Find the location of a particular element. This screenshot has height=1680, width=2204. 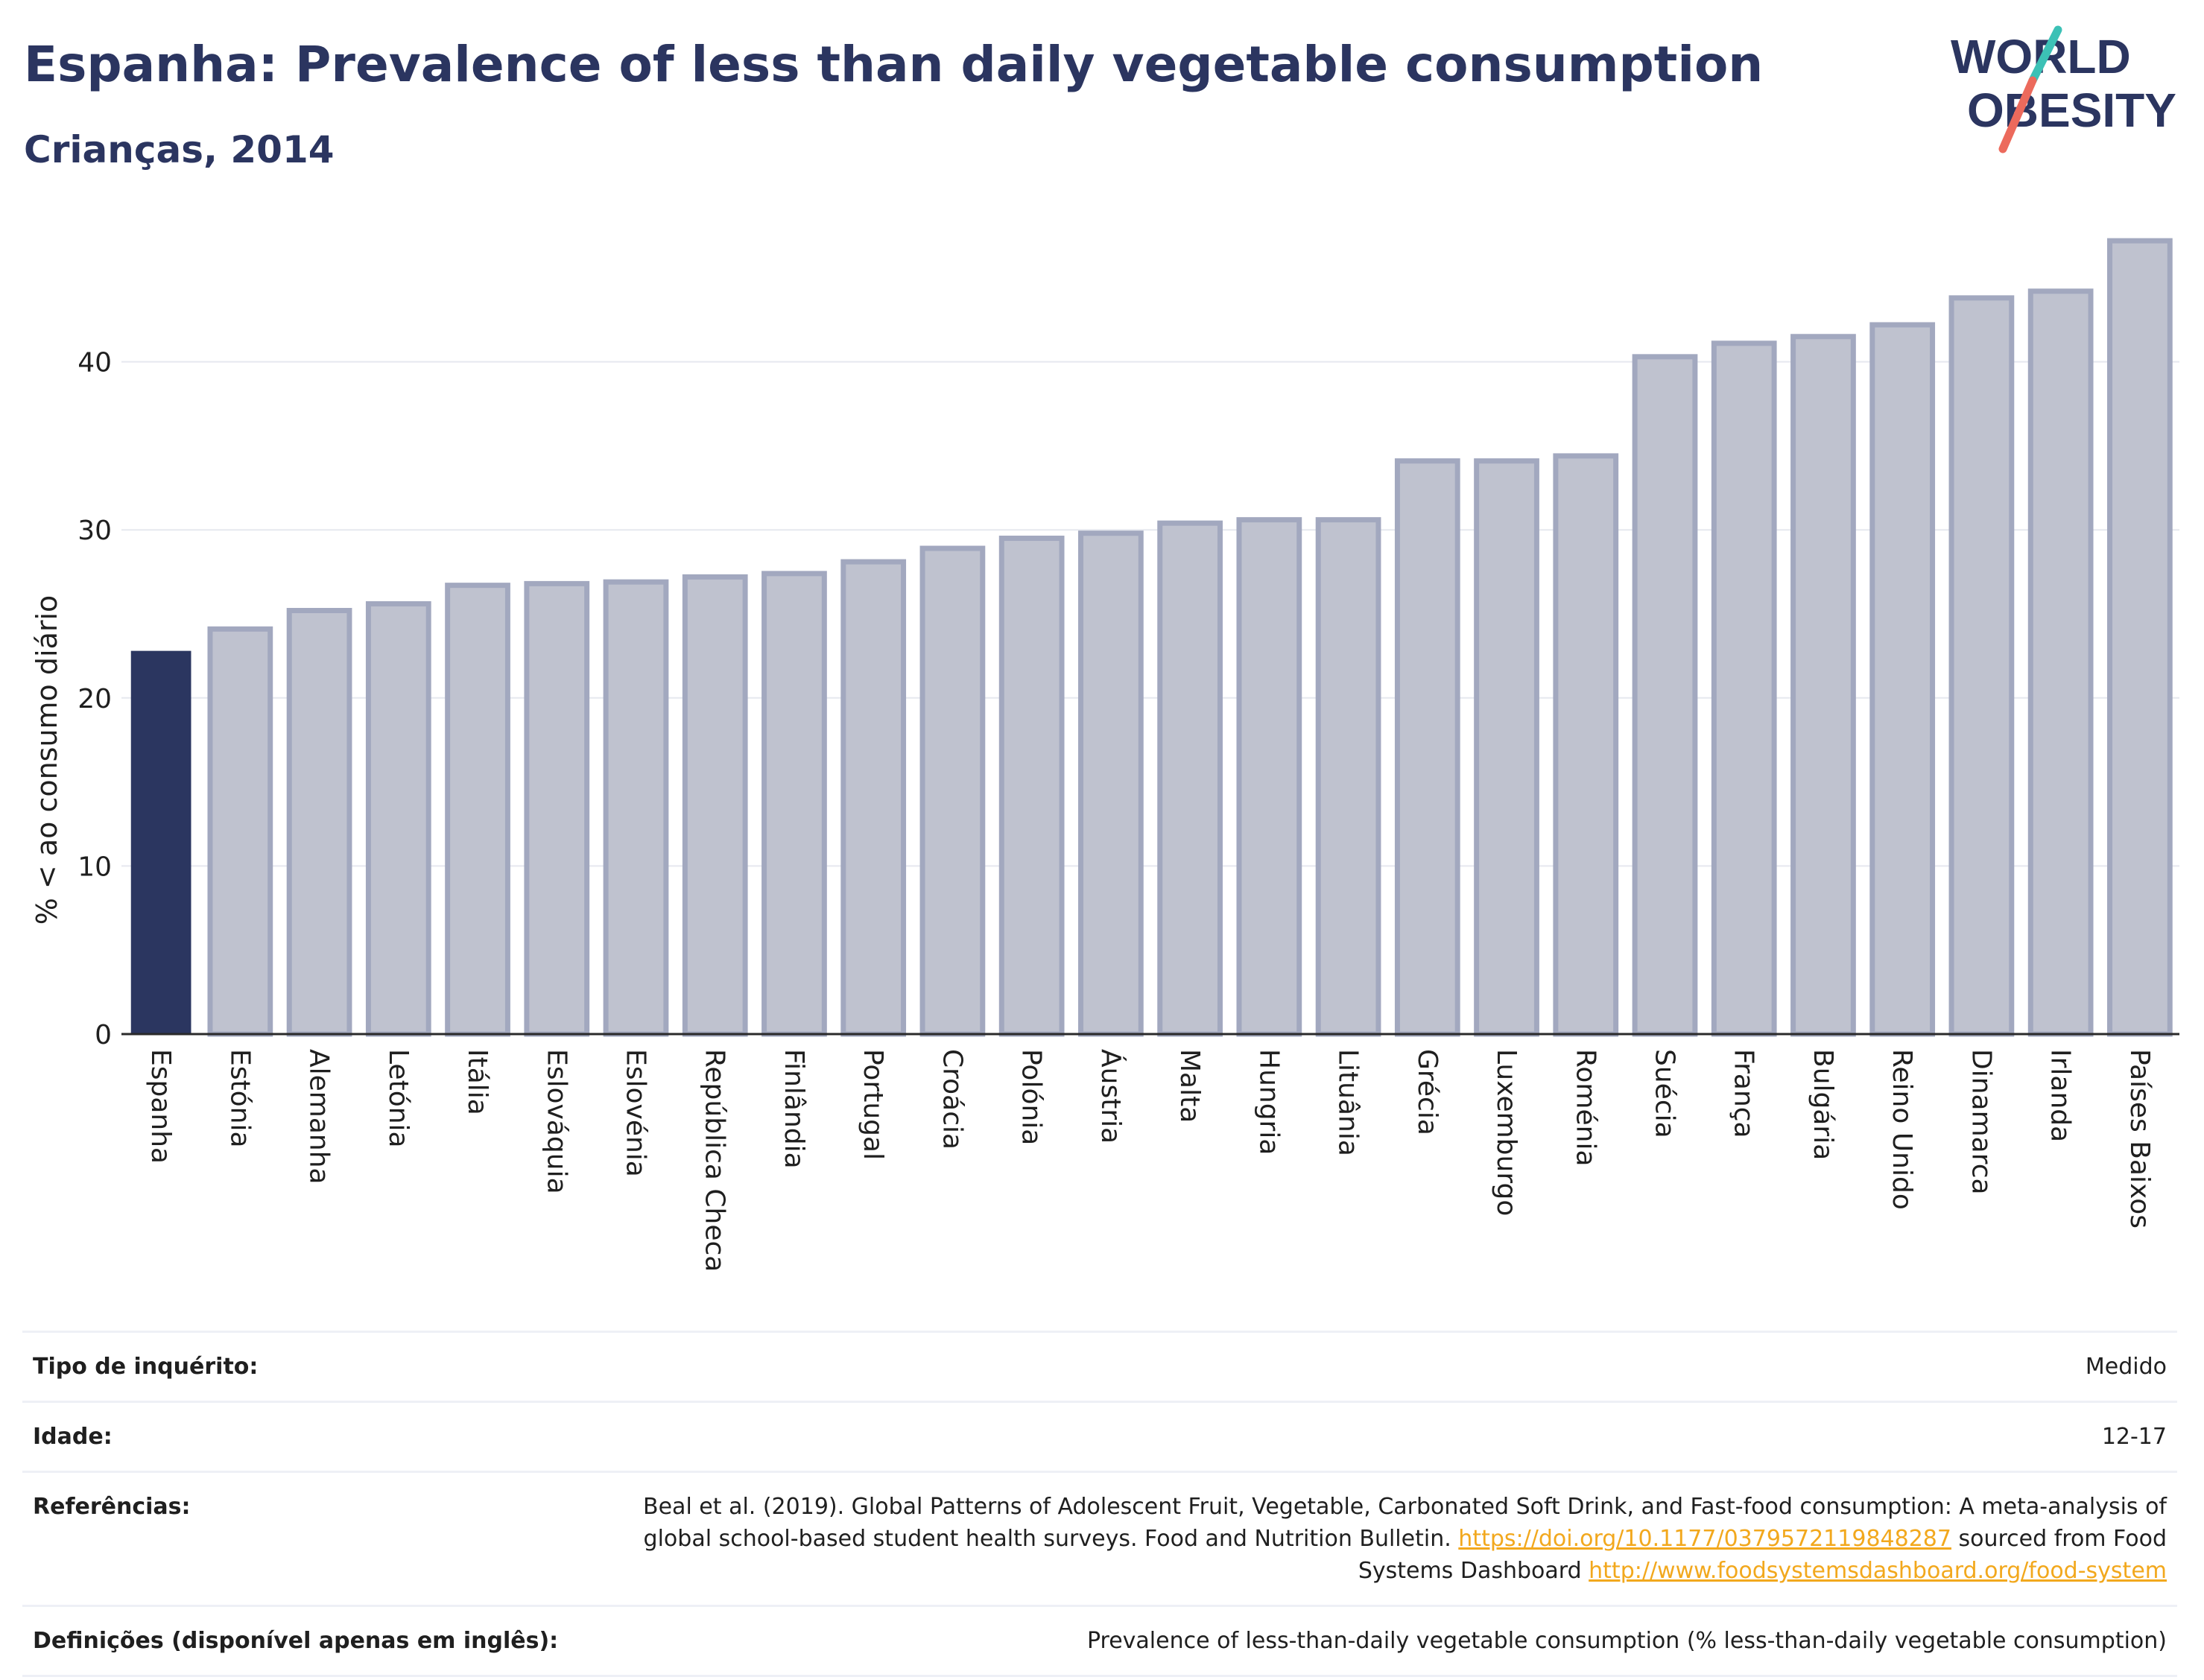

logo-slash-coral is located at coordinates (2017, 114).